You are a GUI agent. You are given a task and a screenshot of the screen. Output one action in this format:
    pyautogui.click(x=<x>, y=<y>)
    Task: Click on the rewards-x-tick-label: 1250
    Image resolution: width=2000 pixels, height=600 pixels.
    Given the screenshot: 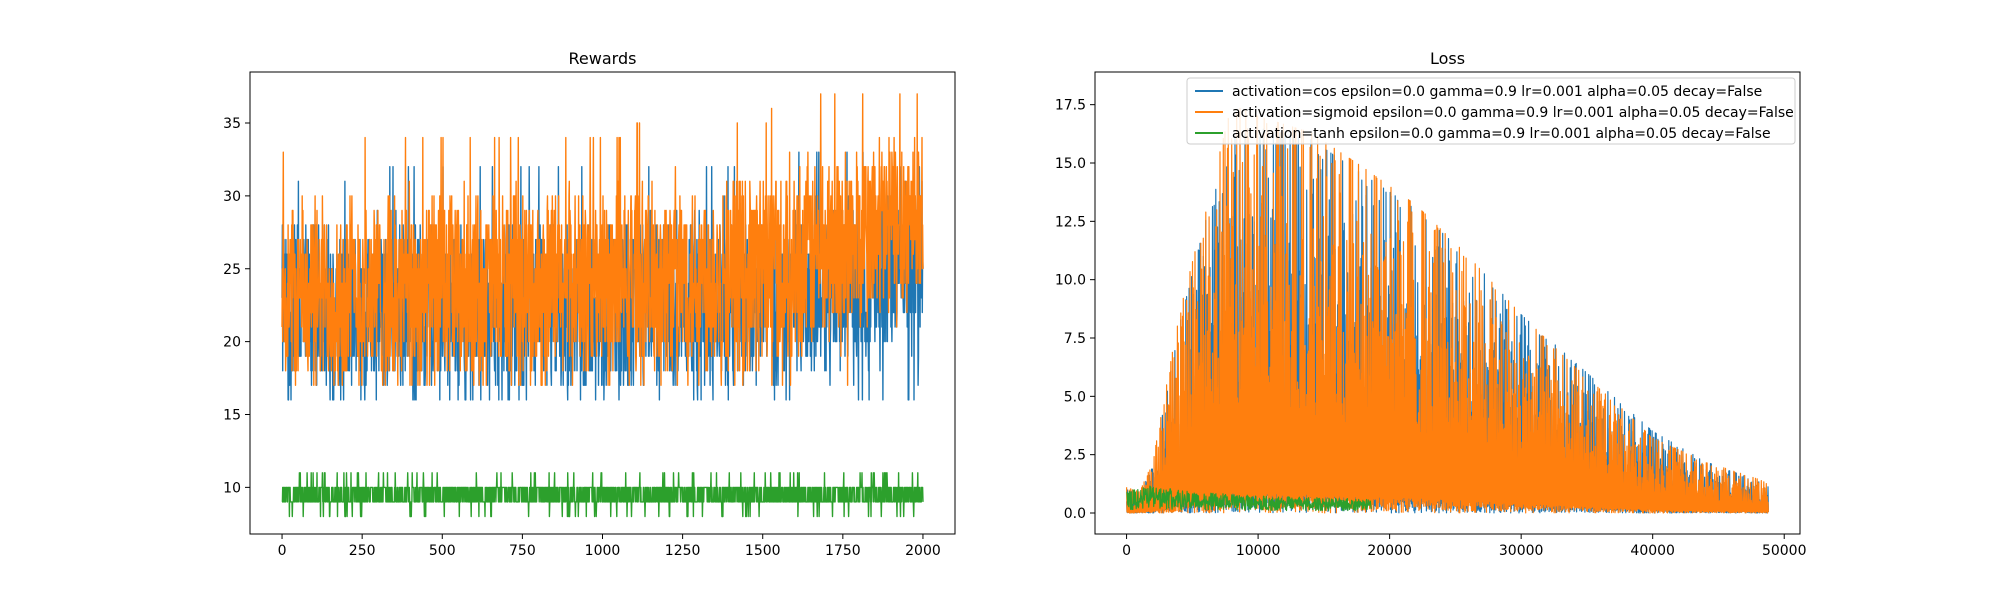 What is the action you would take?
    pyautogui.click(x=683, y=551)
    